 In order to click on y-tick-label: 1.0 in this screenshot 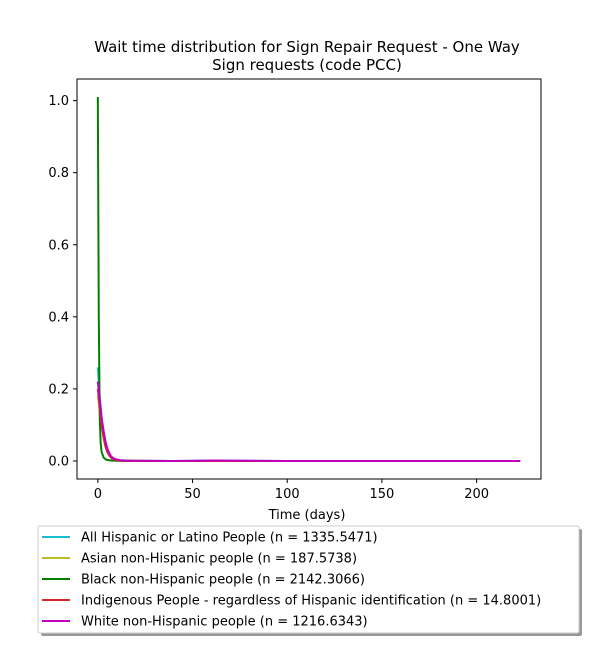, I will do `click(58, 101)`.